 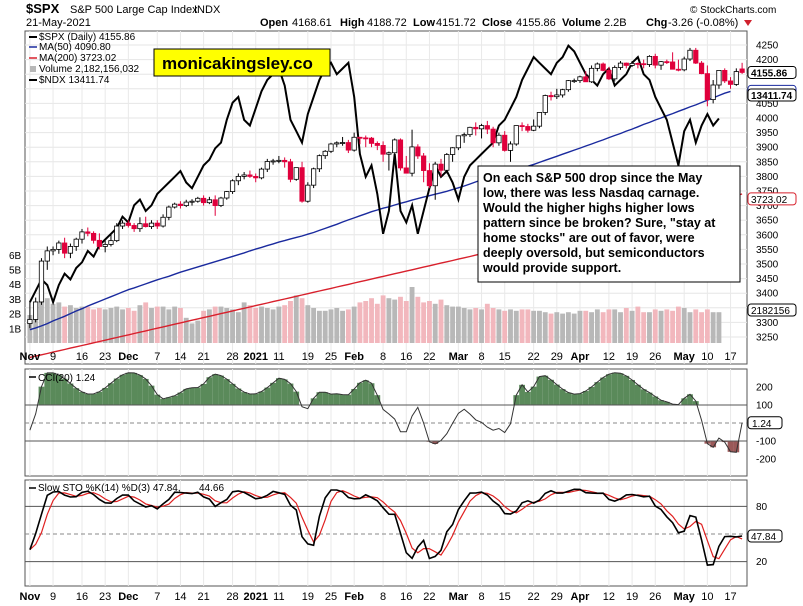 What do you see at coordinates (424, 23) in the screenshot?
I see `low-label: Low` at bounding box center [424, 23].